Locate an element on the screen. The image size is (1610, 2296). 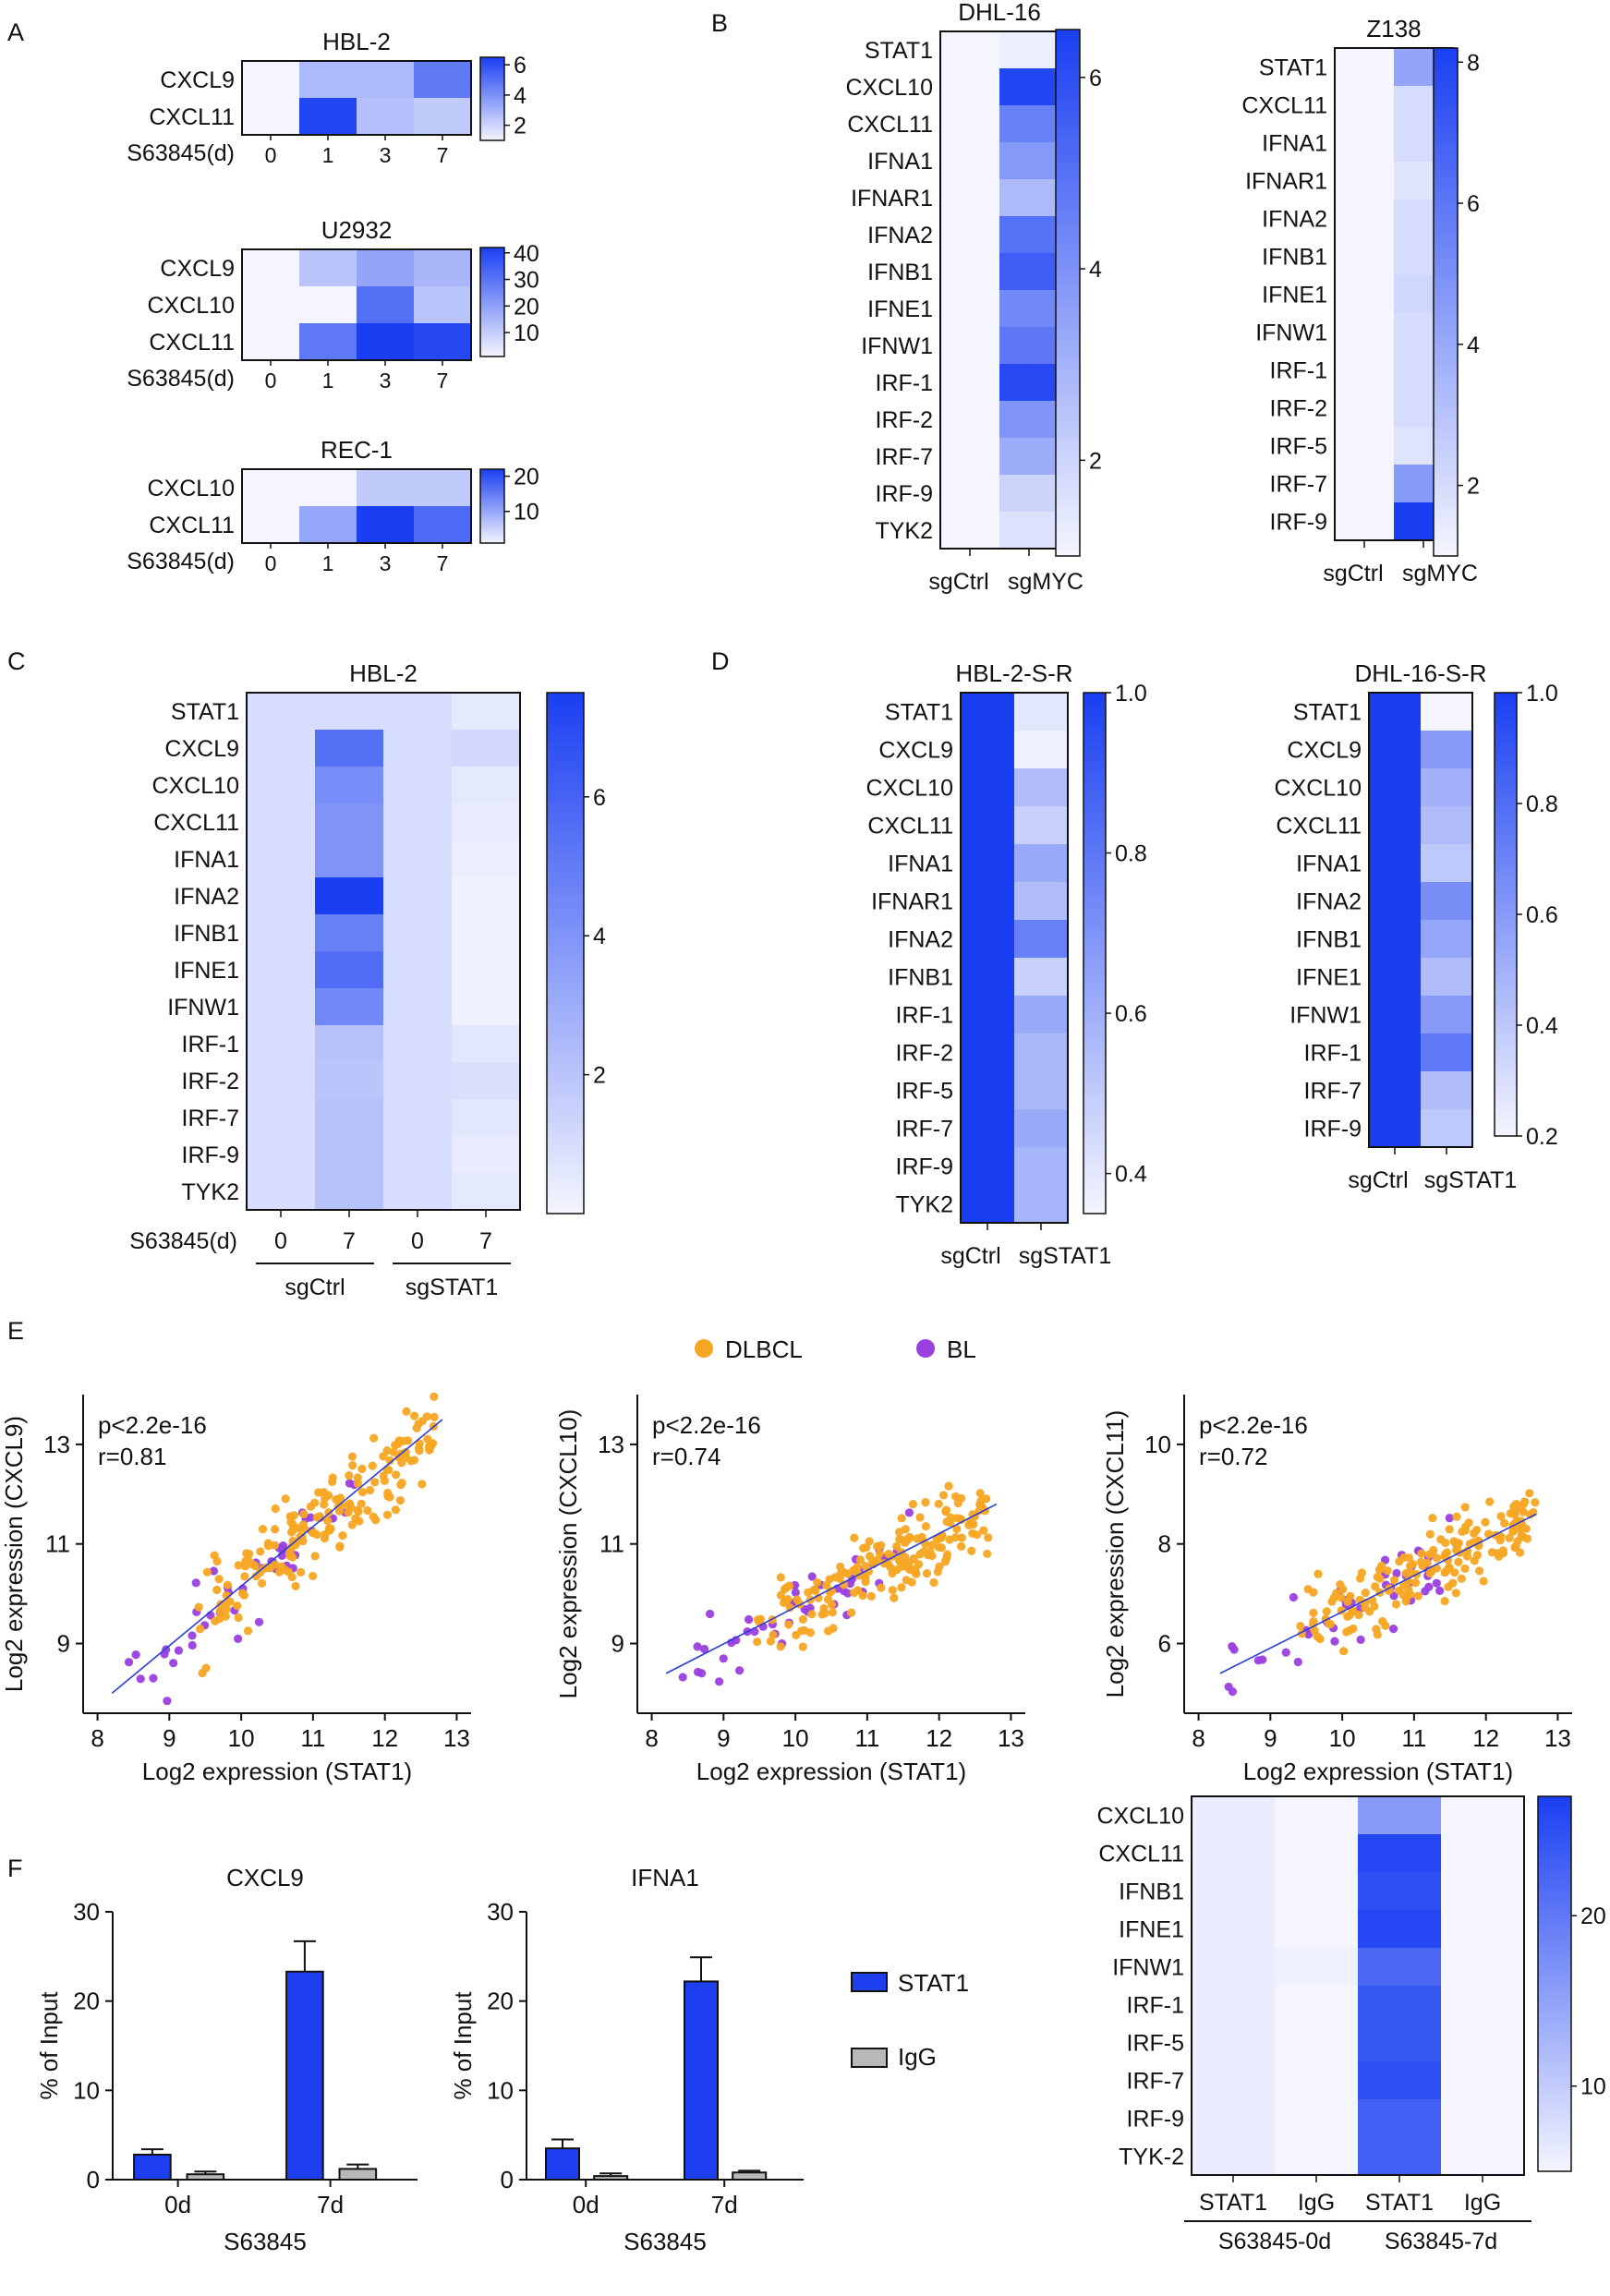
e-plot-2-ytick-label-9: 9 is located at coordinates (617, 1644).